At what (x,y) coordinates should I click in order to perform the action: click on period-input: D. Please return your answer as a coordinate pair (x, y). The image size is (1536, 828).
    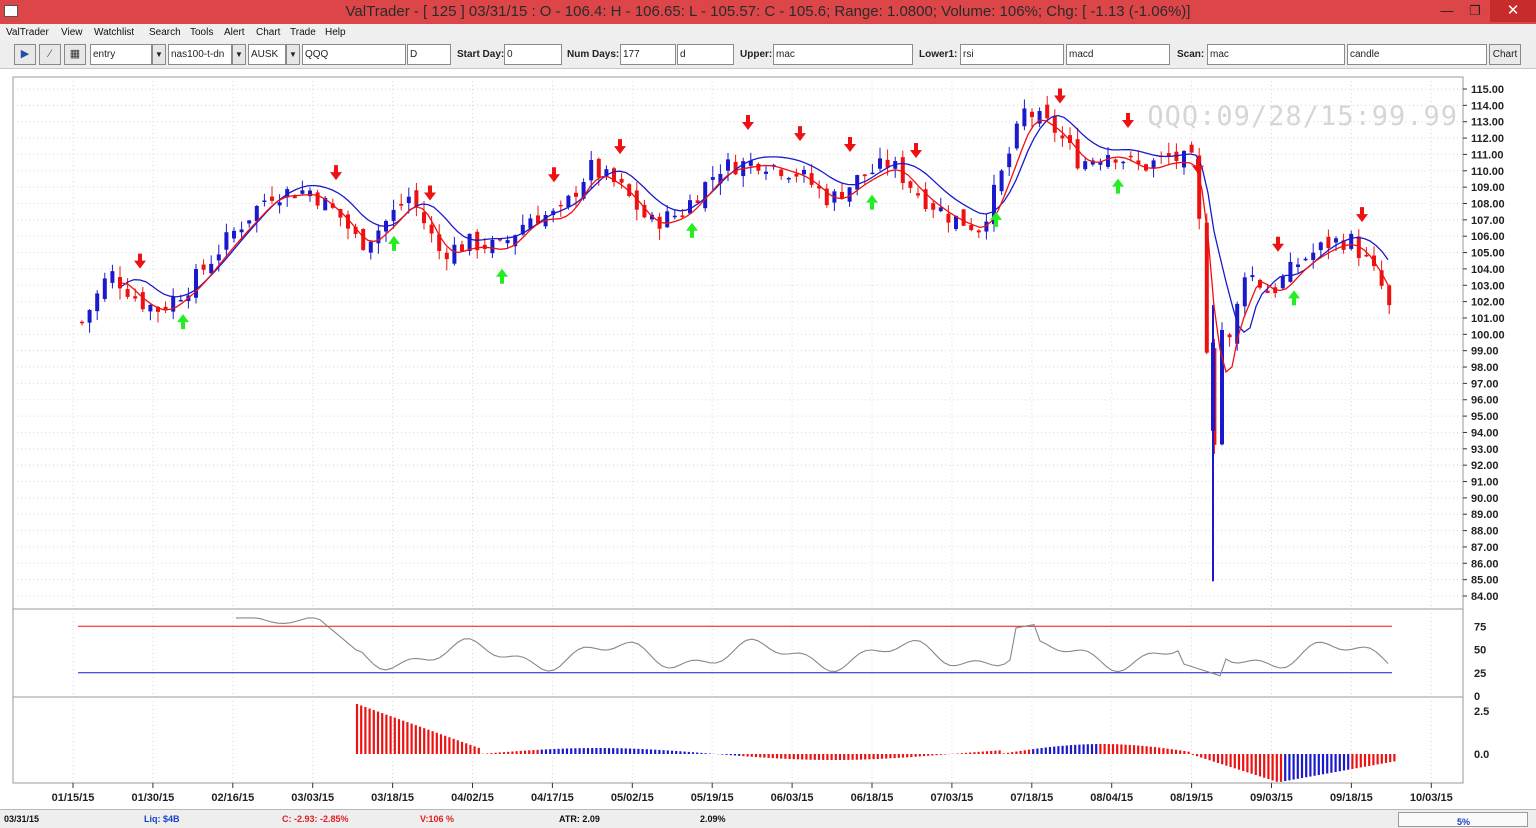
    Looking at the image, I should click on (429, 54).